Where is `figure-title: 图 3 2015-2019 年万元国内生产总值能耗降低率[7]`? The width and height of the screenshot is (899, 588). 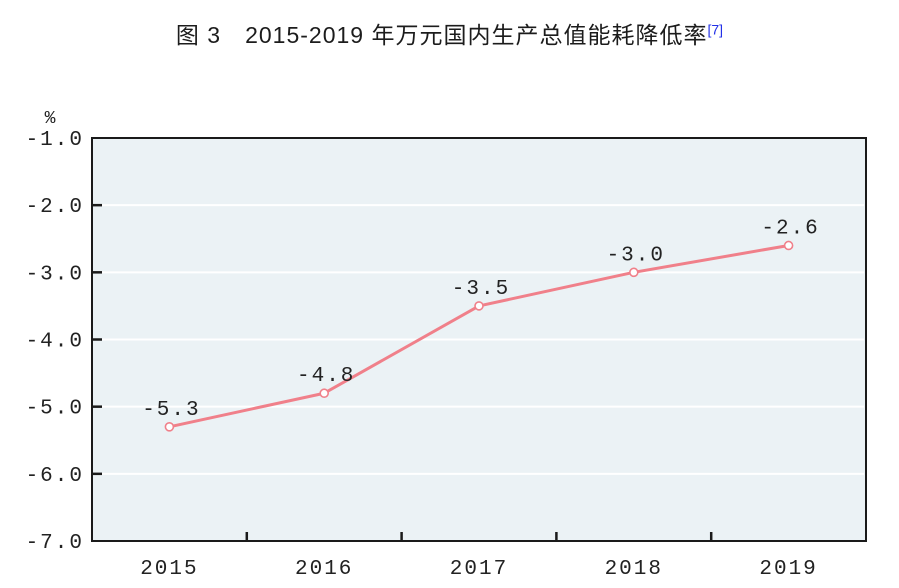 figure-title: 图 3 2015-2019 年万元国内生产总值能耗降低率[7] is located at coordinates (449, 33).